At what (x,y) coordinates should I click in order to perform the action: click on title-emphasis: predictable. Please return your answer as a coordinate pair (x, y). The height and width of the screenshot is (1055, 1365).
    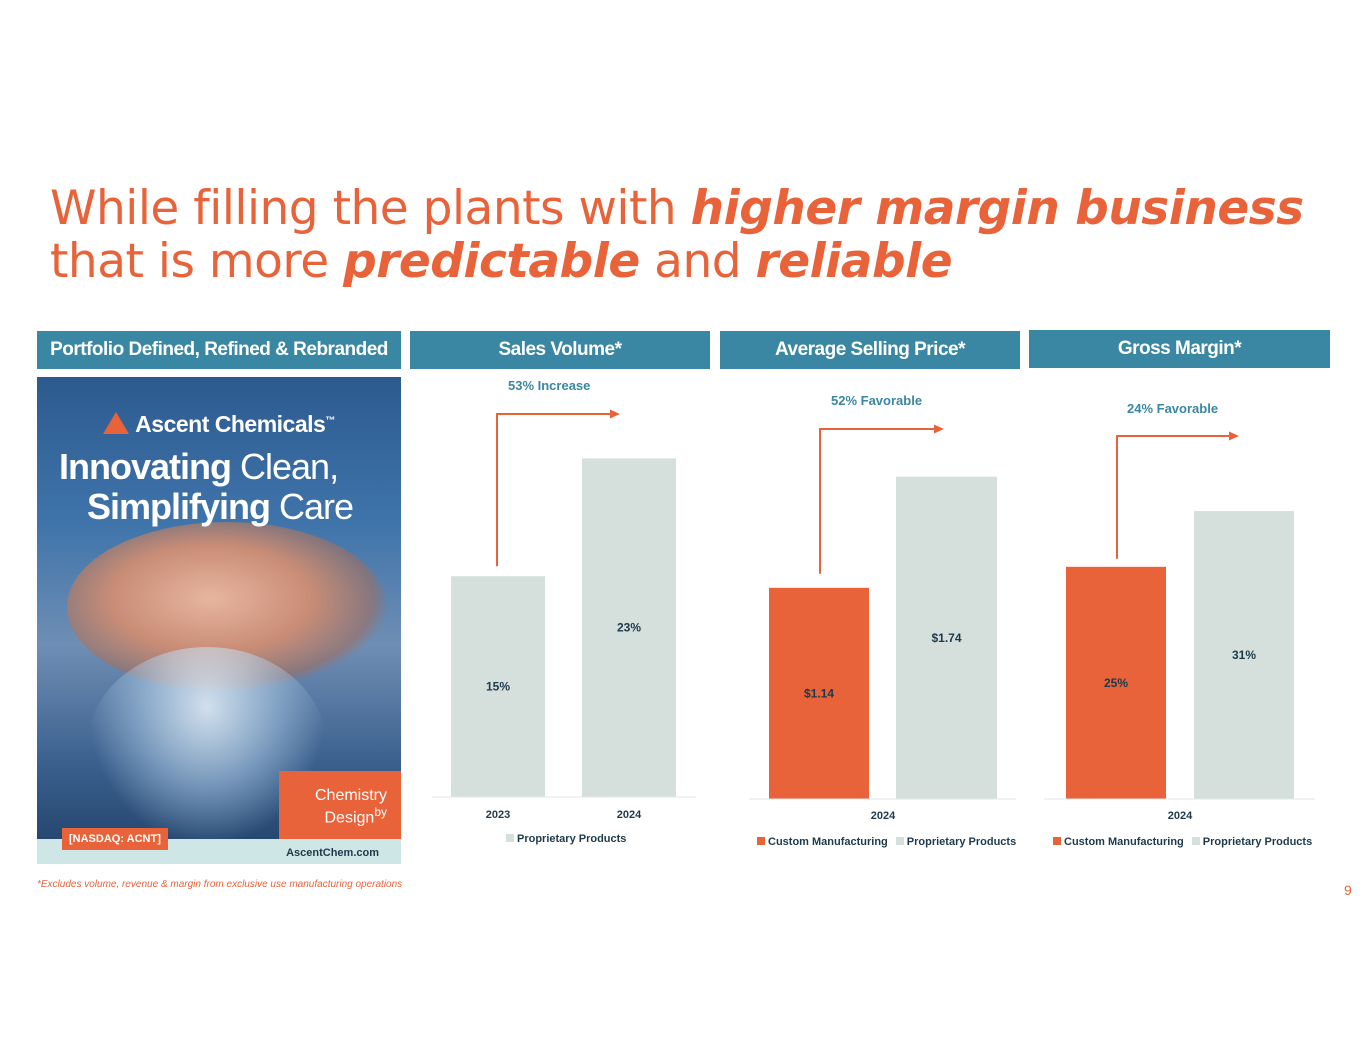
    Looking at the image, I should click on (491, 261).